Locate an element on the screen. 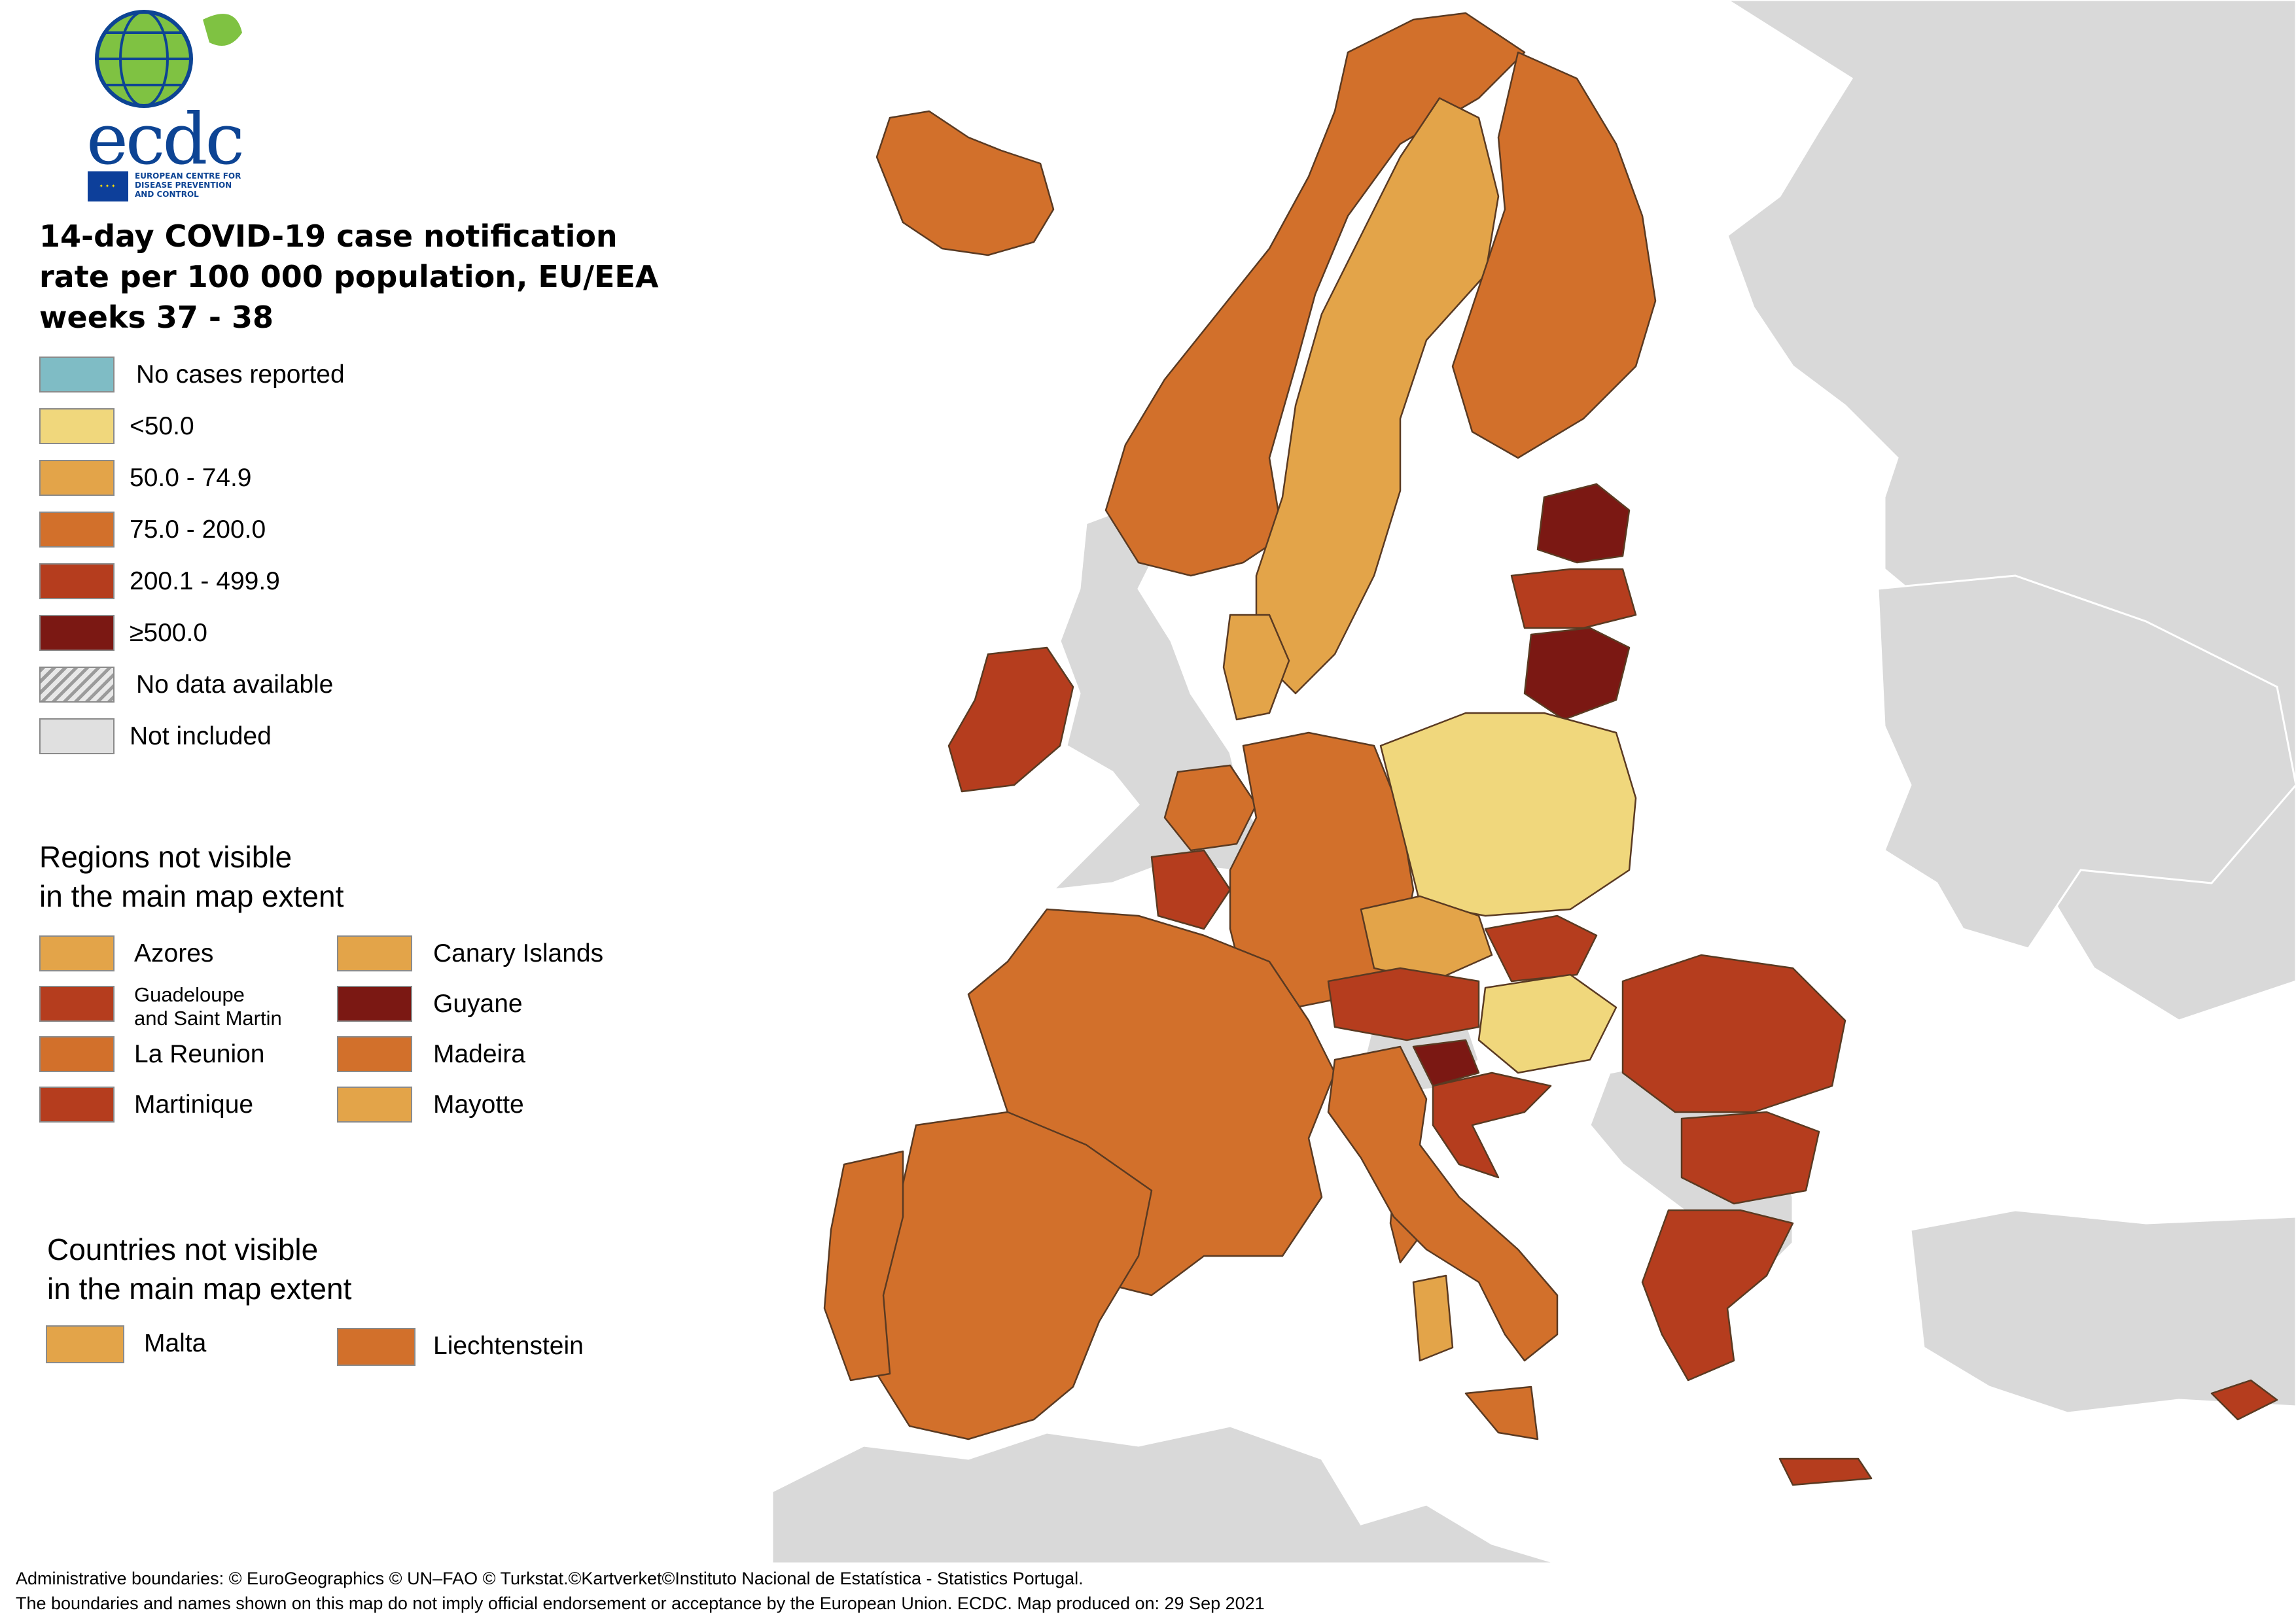  region-sardinia is located at coordinates (1433, 1318).